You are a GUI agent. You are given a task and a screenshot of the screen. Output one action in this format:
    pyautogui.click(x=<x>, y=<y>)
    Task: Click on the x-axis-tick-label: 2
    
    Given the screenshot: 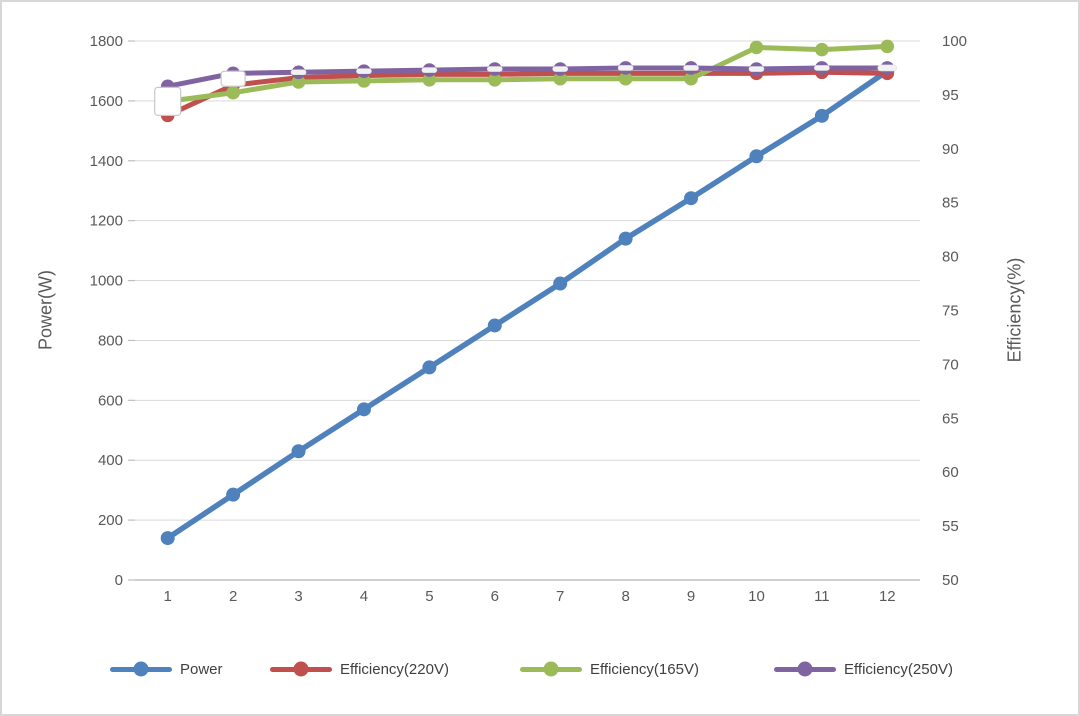 What is the action you would take?
    pyautogui.click(x=233, y=596)
    